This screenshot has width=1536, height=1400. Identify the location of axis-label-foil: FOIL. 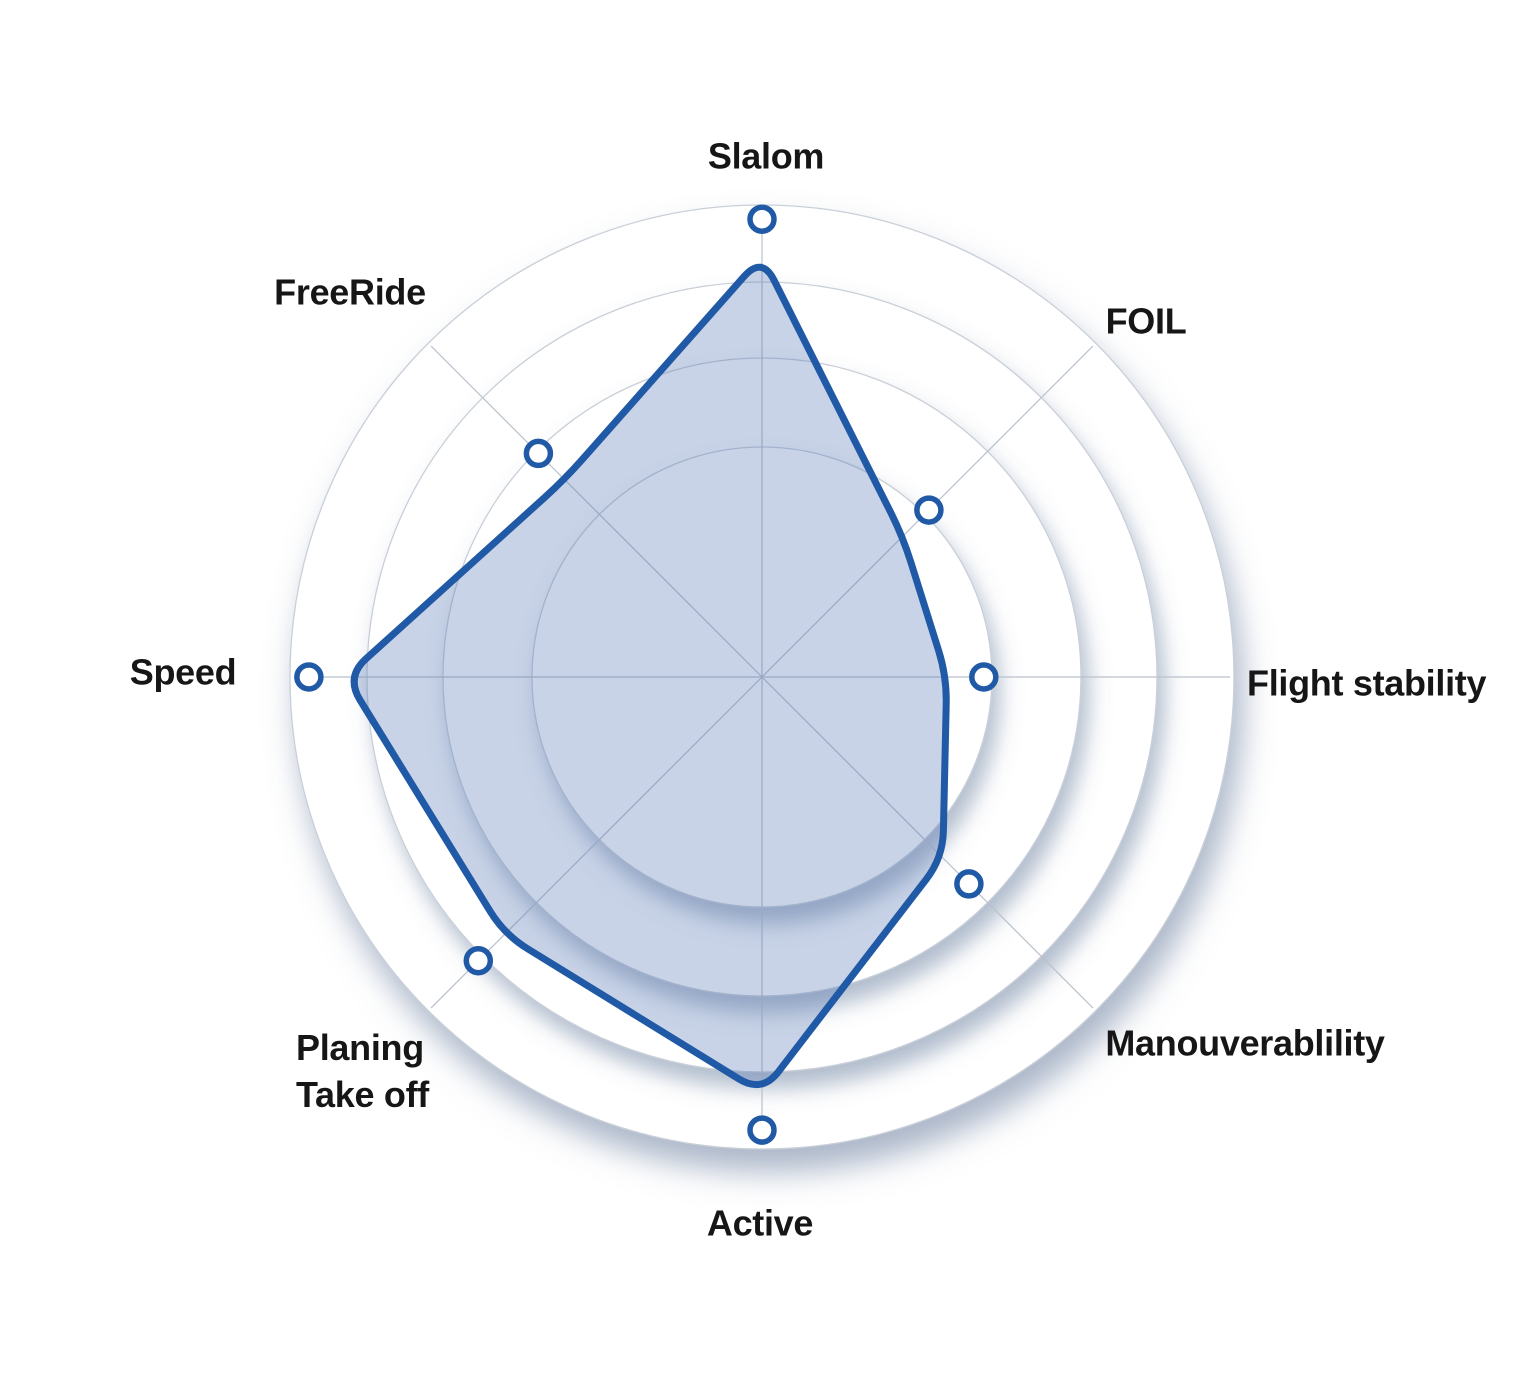
(1146, 321).